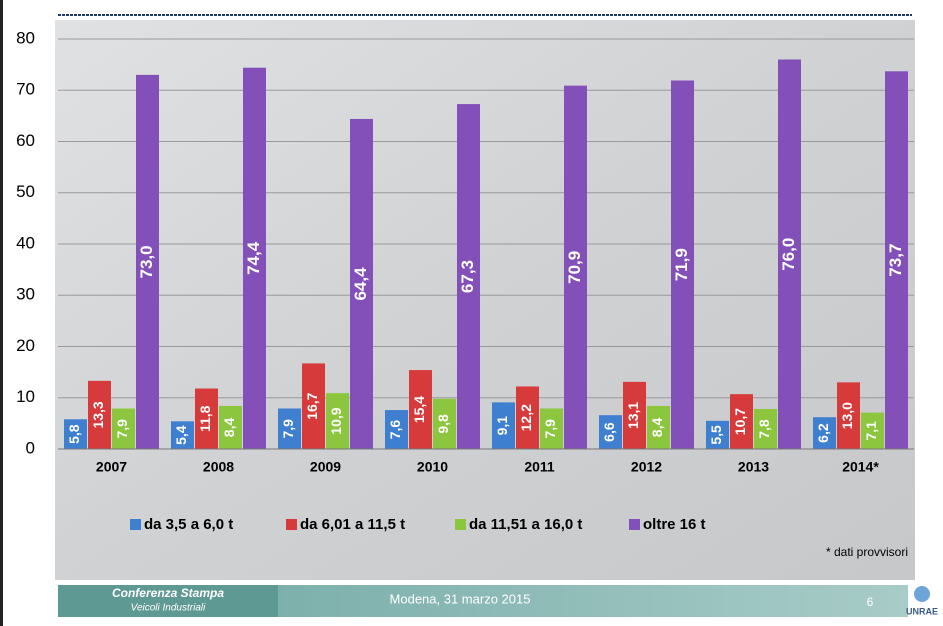 Image resolution: width=943 pixels, height=626 pixels. I want to click on y-tick-label: 30, so click(25, 294).